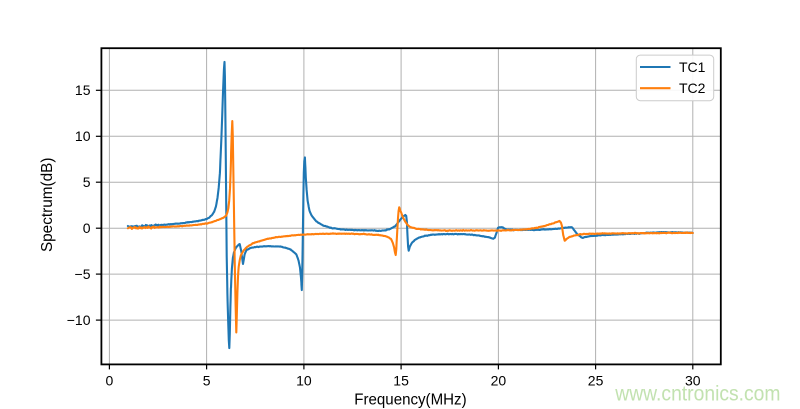 The height and width of the screenshot is (409, 800). Describe the element at coordinates (596, 381) in the screenshot. I see `svg-text: 25` at that location.